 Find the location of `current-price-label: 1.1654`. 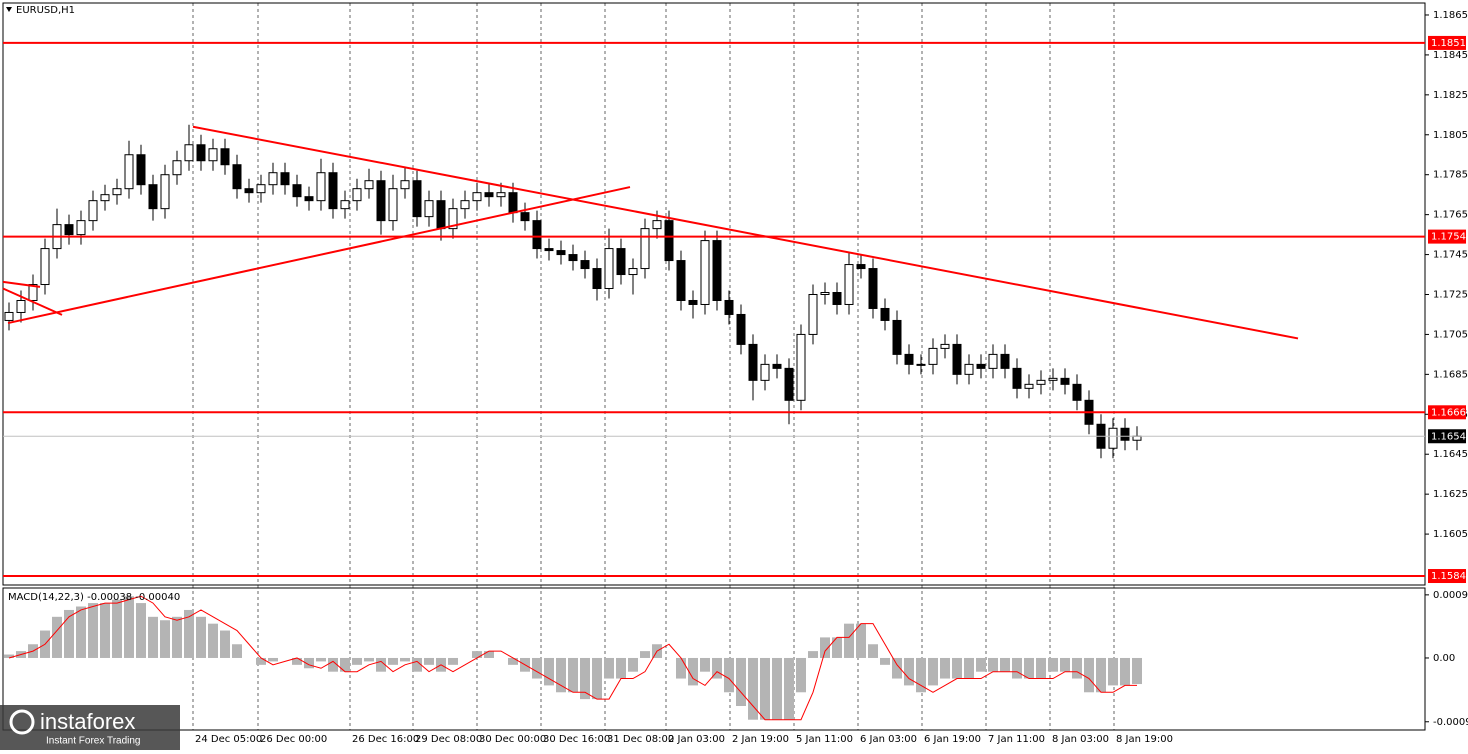

current-price-label: 1.1654 is located at coordinates (1448, 436).